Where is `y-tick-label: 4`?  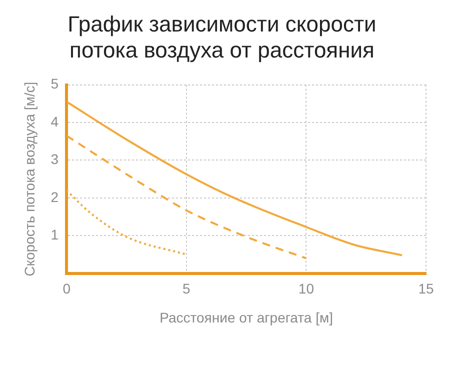
y-tick-label: 4 is located at coordinates (54, 121).